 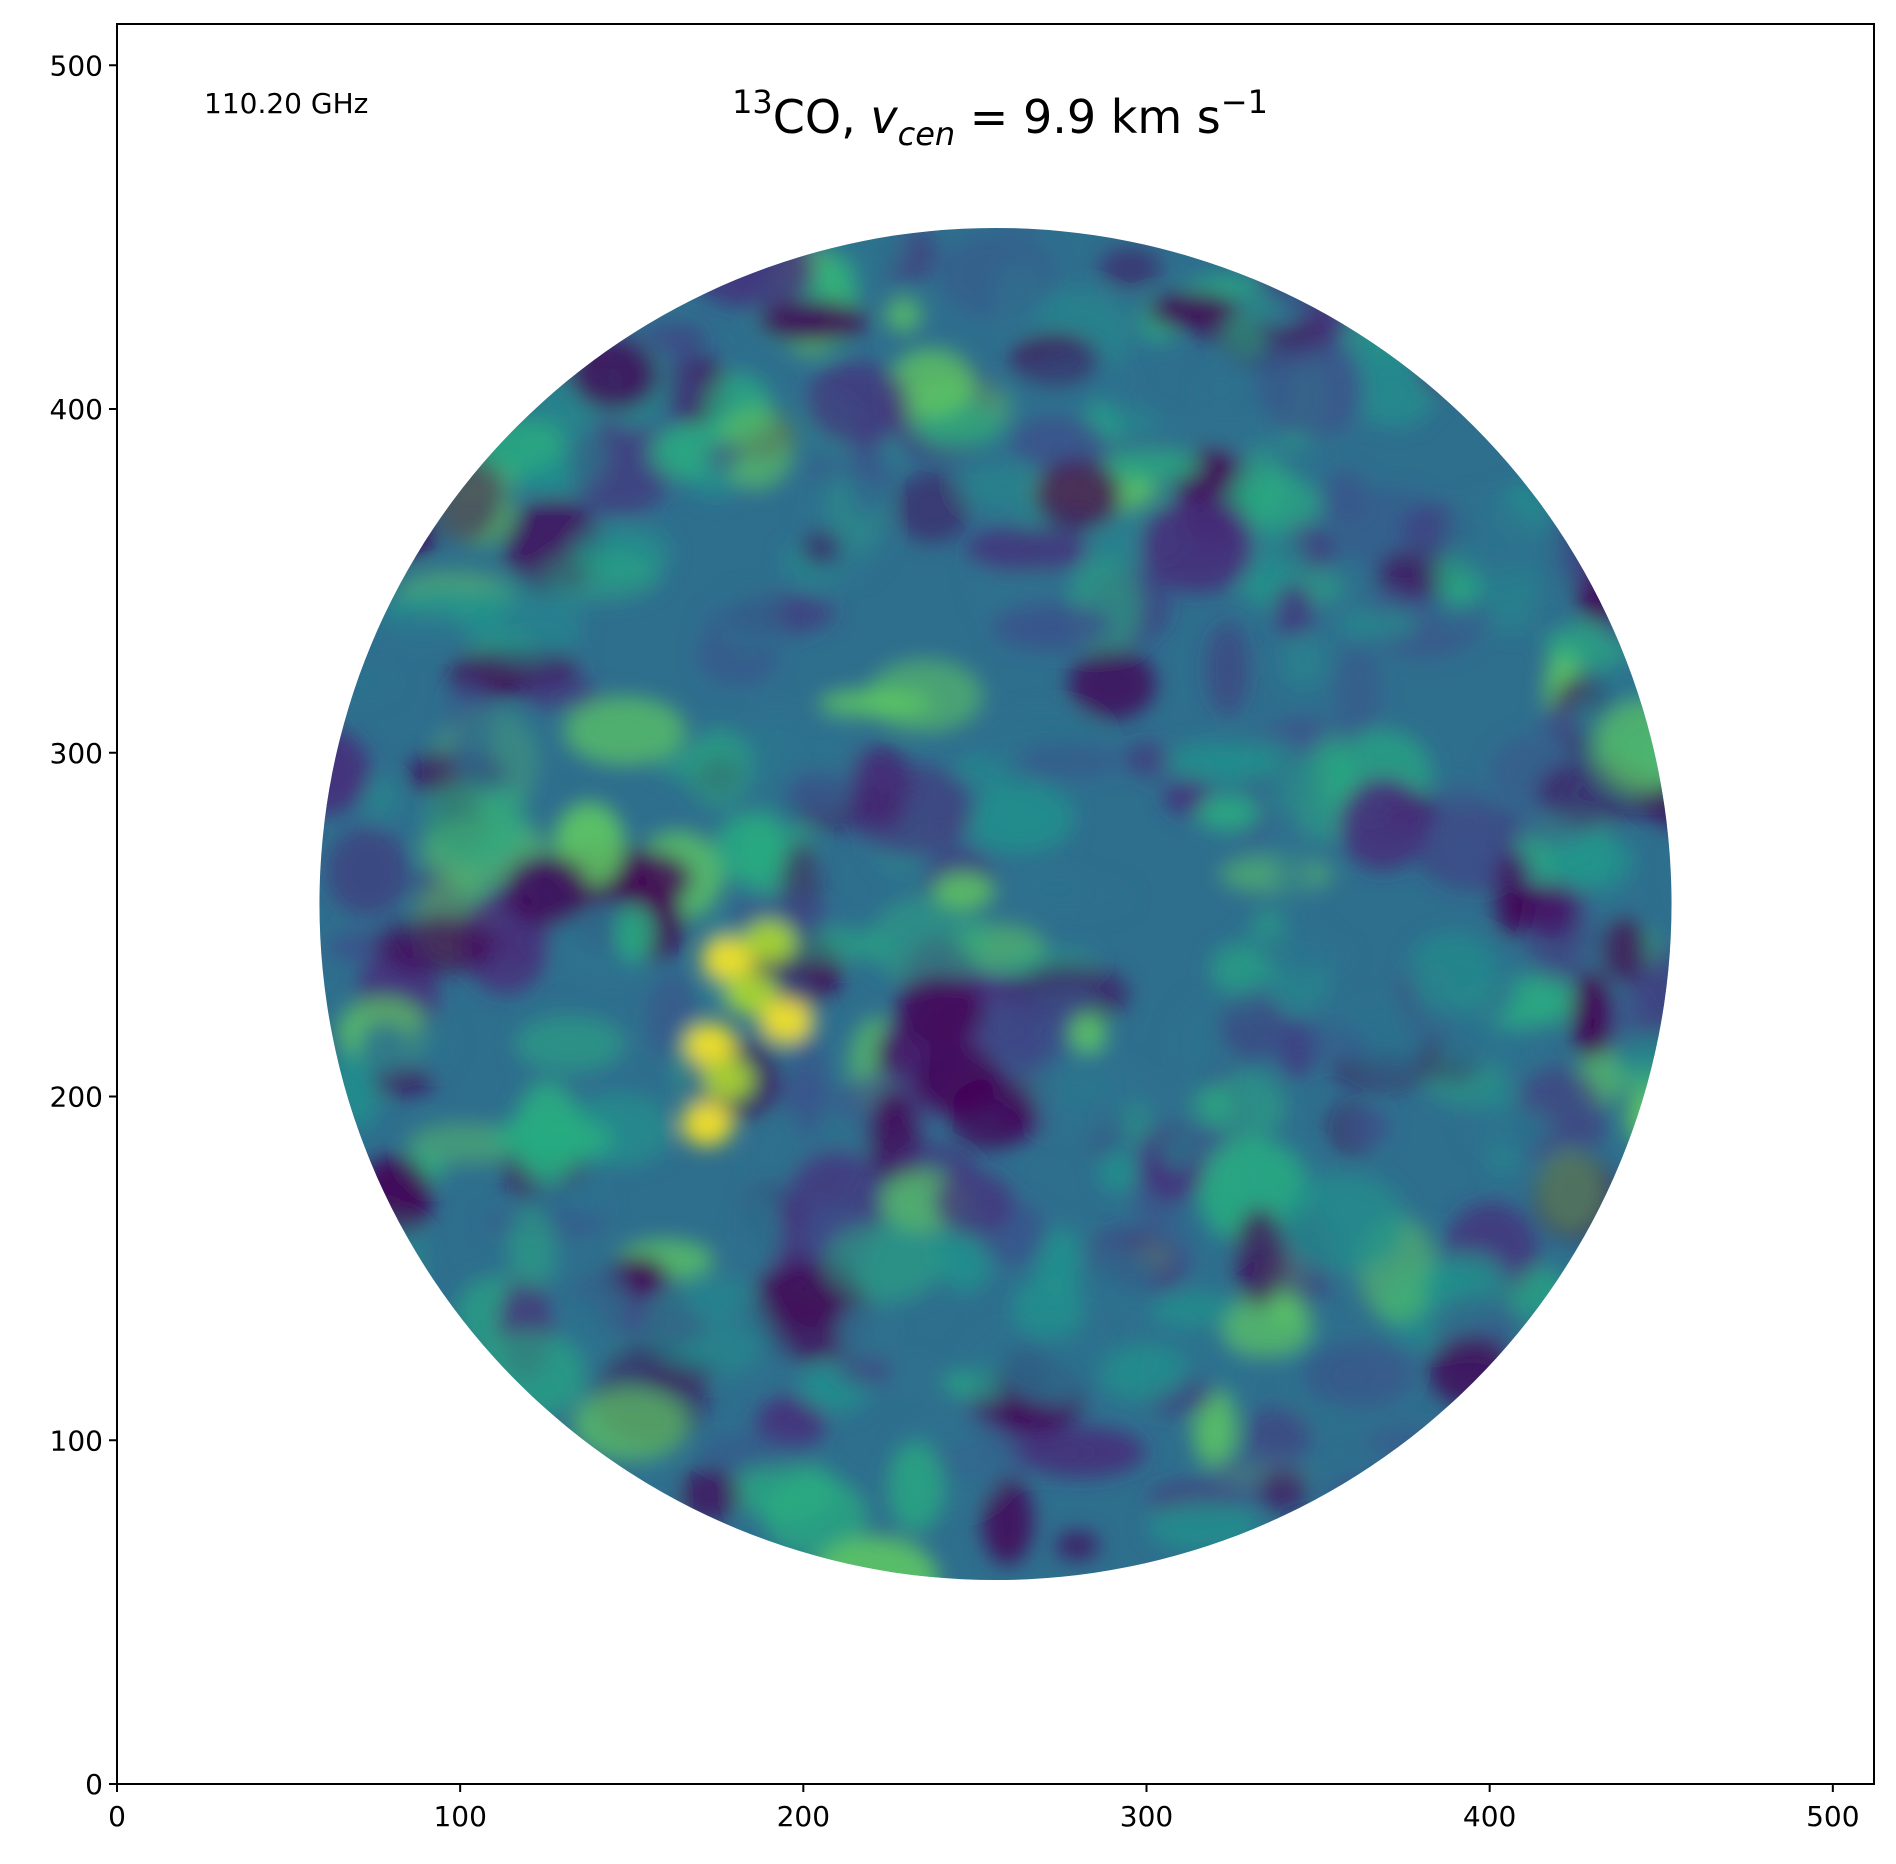 What do you see at coordinates (76, 1440) in the screenshot?
I see `y-tick-label: 100` at bounding box center [76, 1440].